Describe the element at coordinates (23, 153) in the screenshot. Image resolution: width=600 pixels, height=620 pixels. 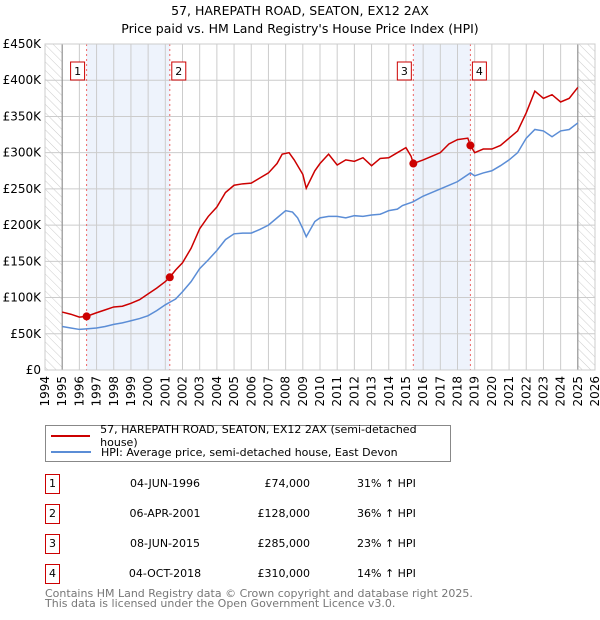
I see `y-tick-label: £300K` at that location.